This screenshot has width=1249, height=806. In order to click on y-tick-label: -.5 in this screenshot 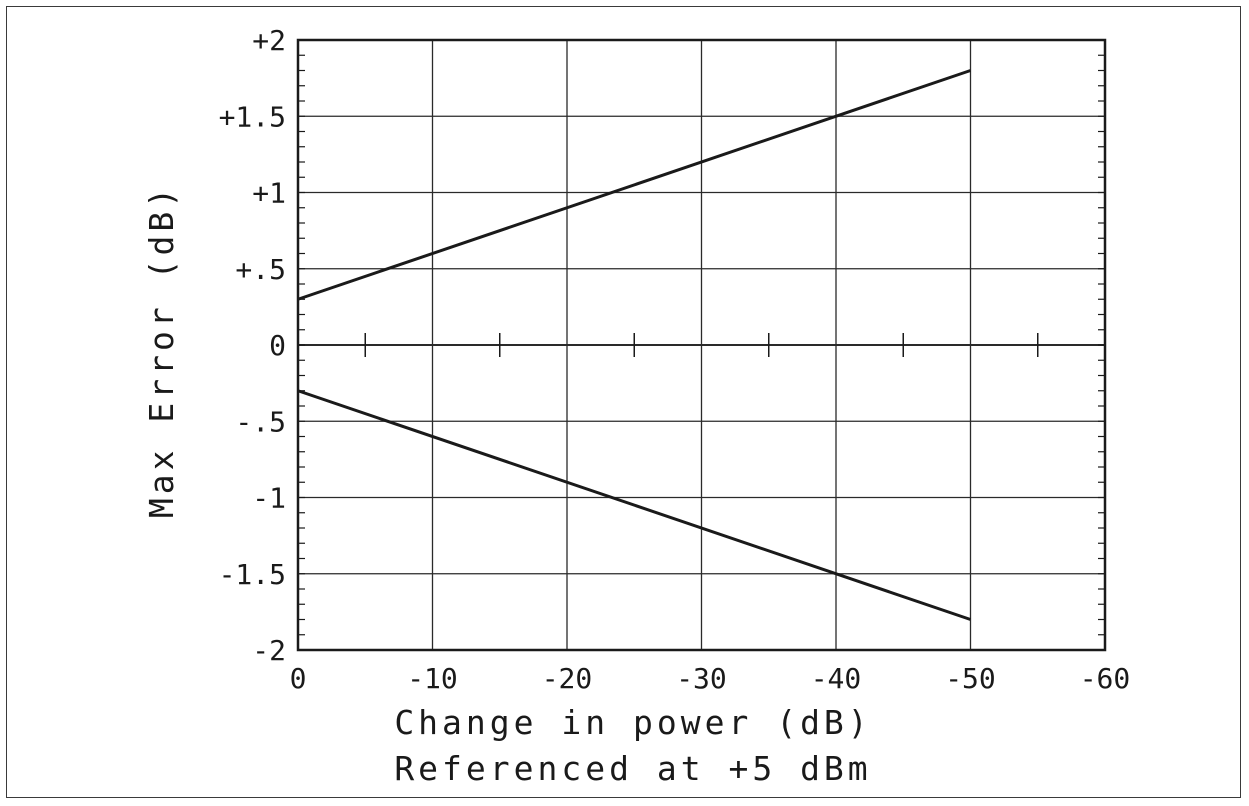, I will do `click(260, 421)`.